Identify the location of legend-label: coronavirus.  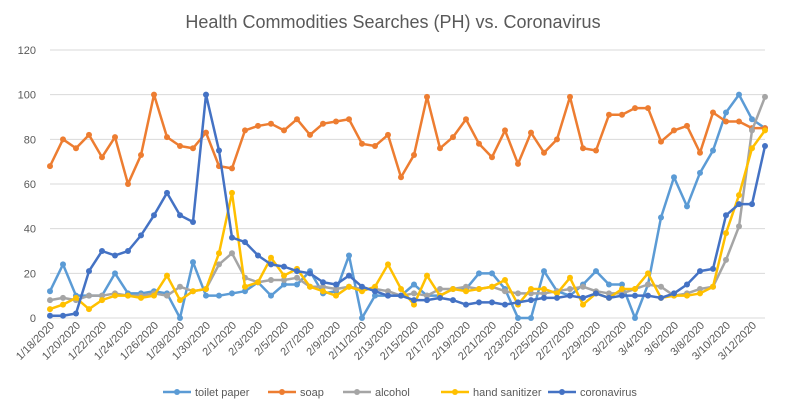
(608, 393).